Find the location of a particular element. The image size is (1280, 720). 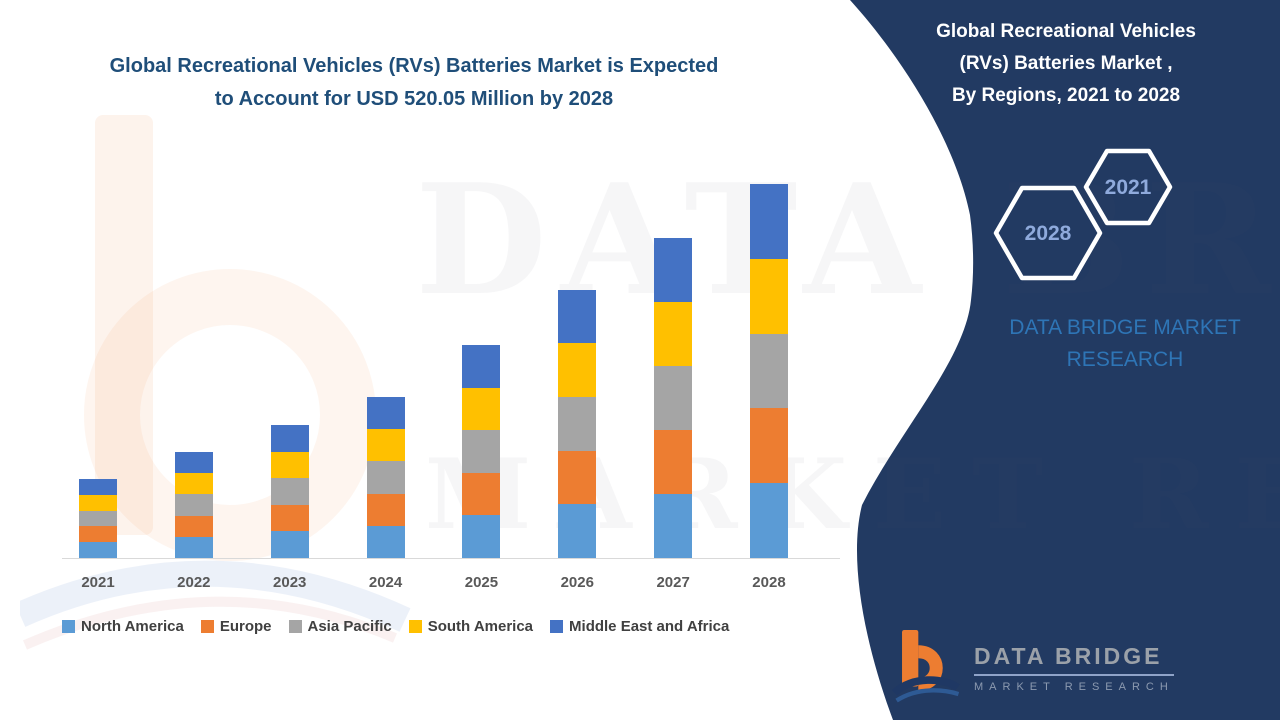

hexagon-2021: 2021 is located at coordinates (1128, 187).